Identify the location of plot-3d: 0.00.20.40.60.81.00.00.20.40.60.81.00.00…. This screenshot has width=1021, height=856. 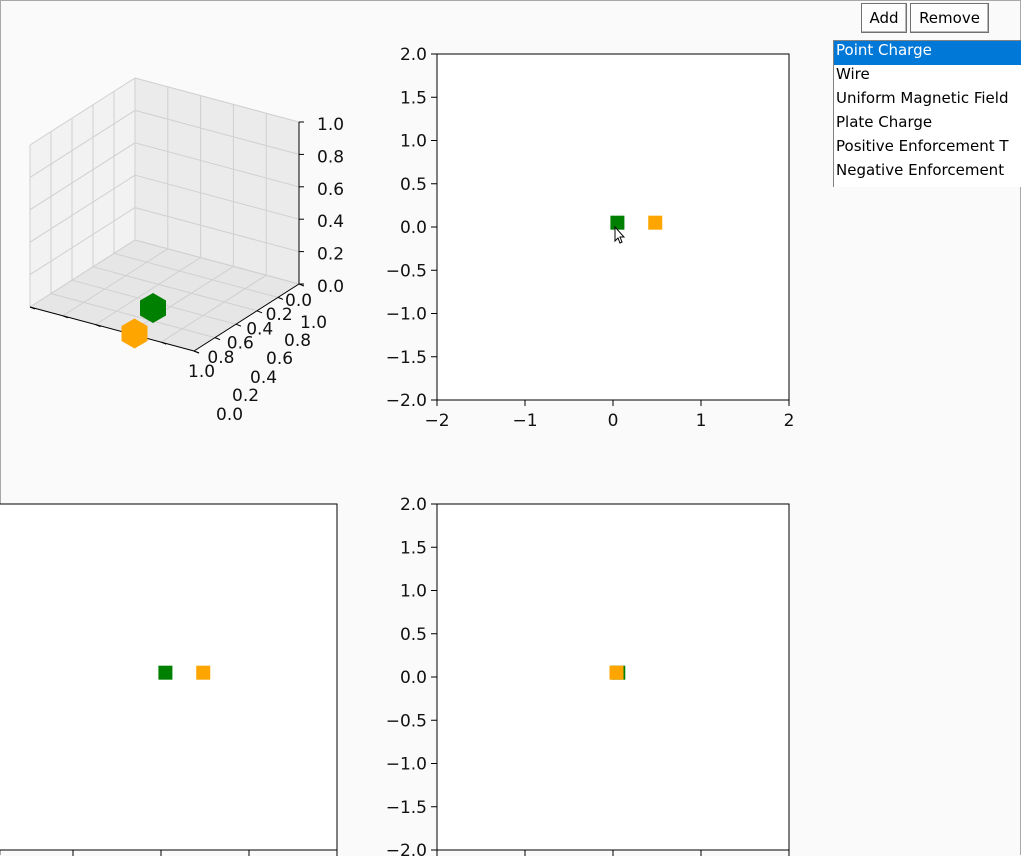
(186, 251).